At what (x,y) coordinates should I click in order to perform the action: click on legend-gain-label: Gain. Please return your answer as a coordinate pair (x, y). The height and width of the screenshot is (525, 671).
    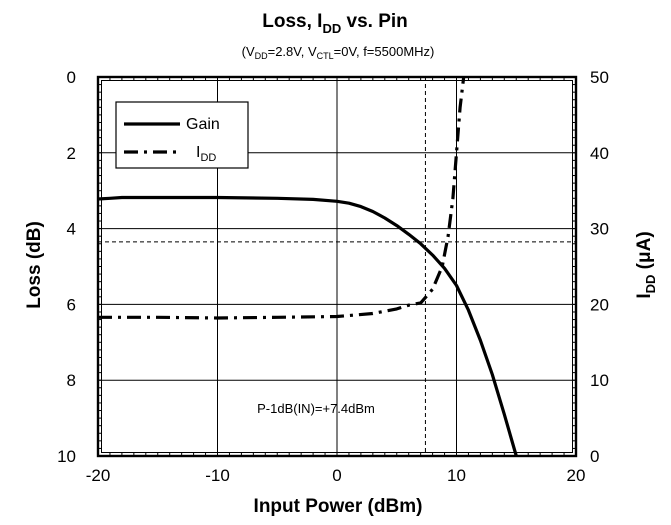
    Looking at the image, I should click on (203, 124).